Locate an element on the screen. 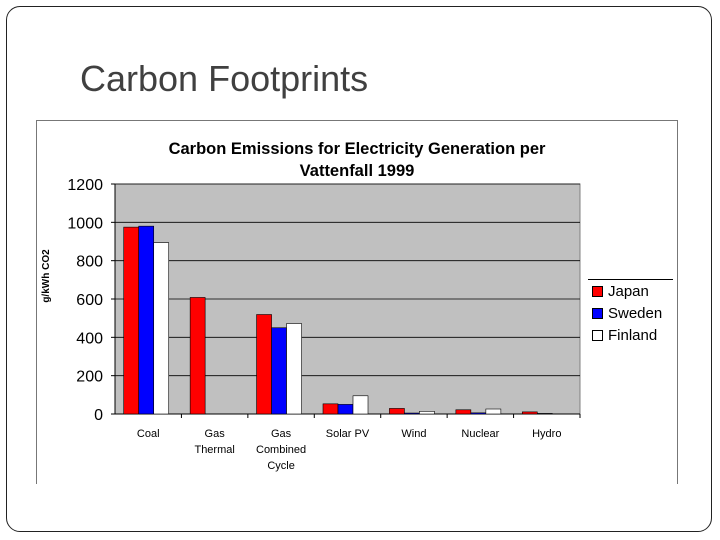  y-tick-label: 1000 is located at coordinates (85, 223).